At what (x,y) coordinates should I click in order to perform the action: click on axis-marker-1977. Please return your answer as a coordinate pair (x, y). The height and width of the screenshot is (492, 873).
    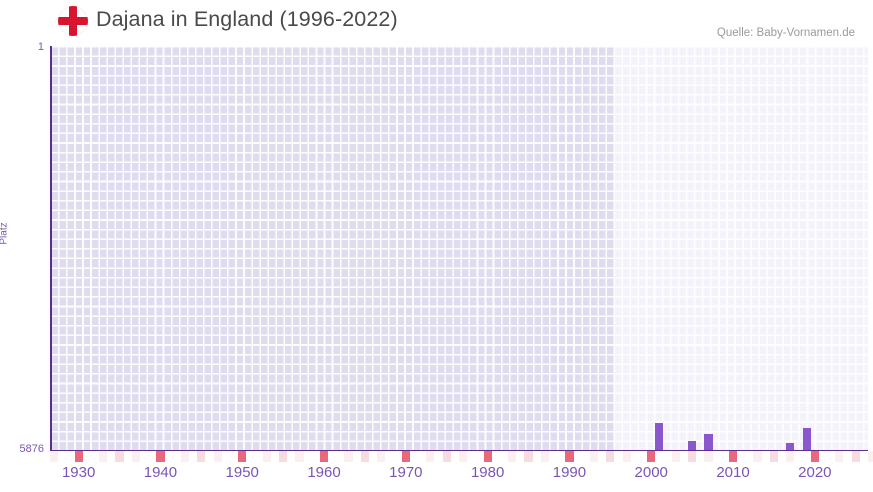
    Looking at the image, I should click on (463, 456).